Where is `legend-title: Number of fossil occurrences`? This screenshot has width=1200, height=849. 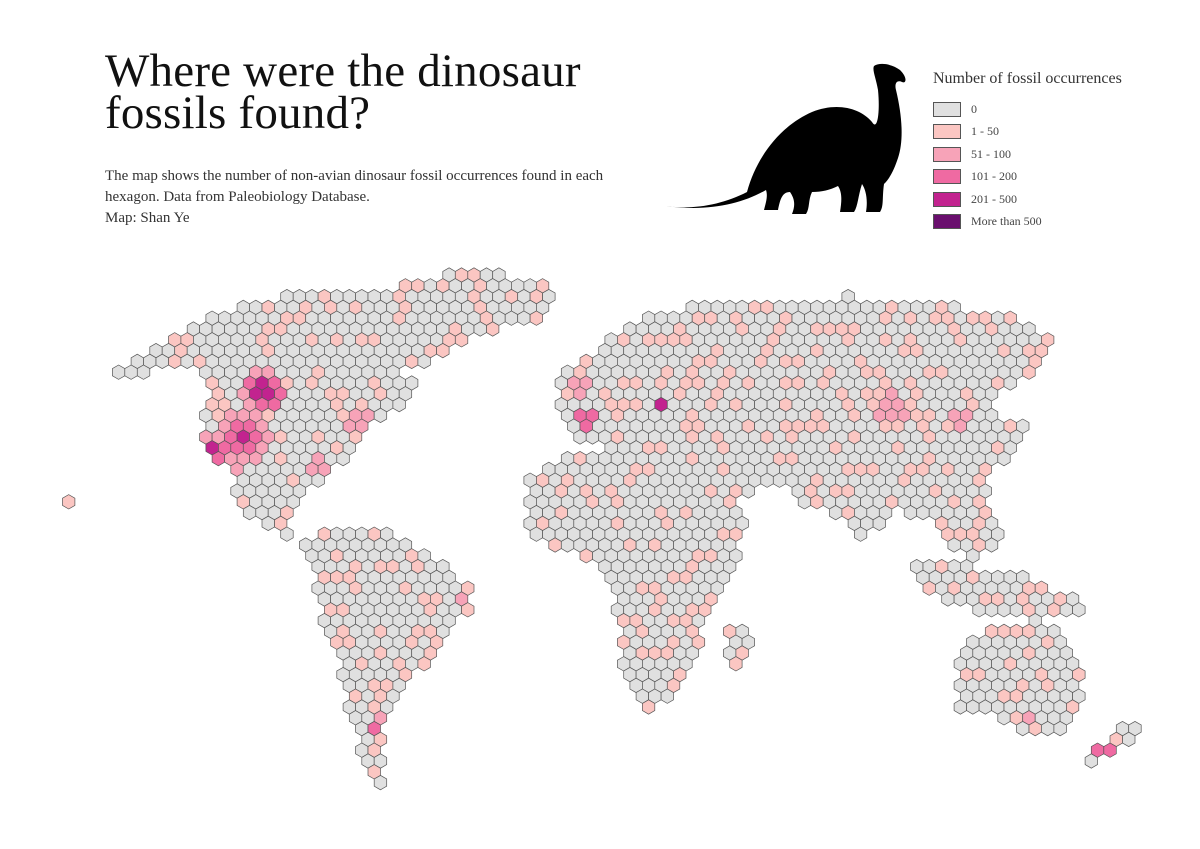
legend-title: Number of fossil occurrences is located at coordinates (1027, 78).